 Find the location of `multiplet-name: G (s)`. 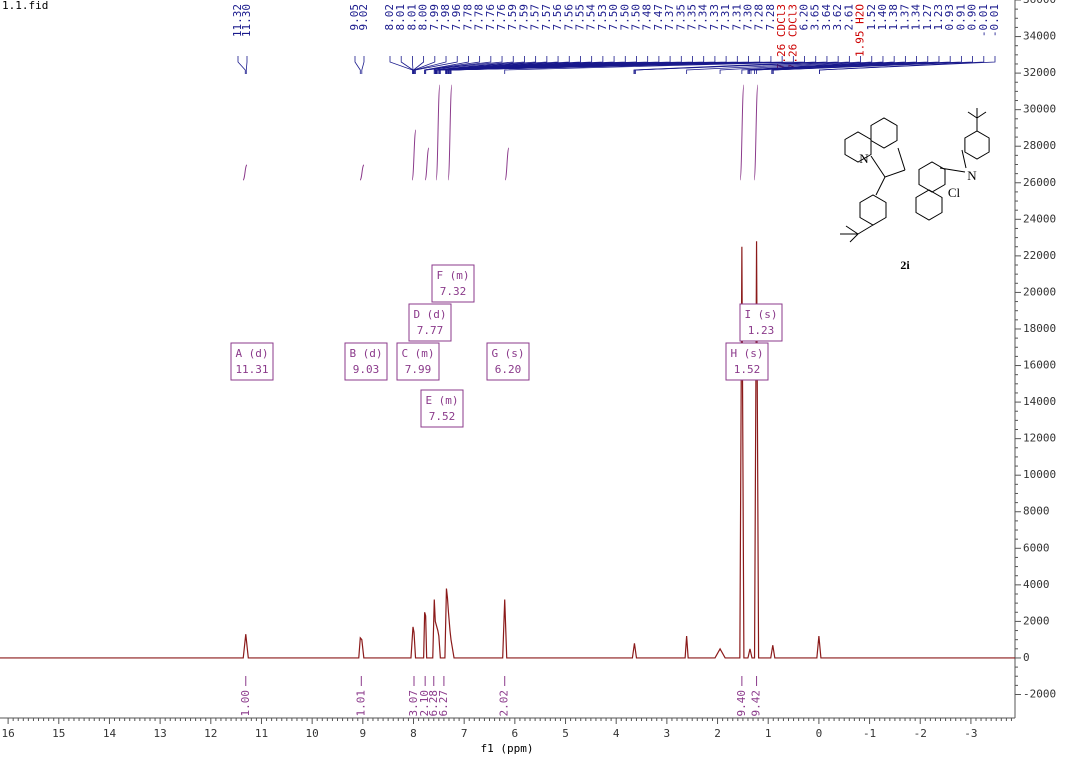

multiplet-name: G (s) is located at coordinates (507, 353).